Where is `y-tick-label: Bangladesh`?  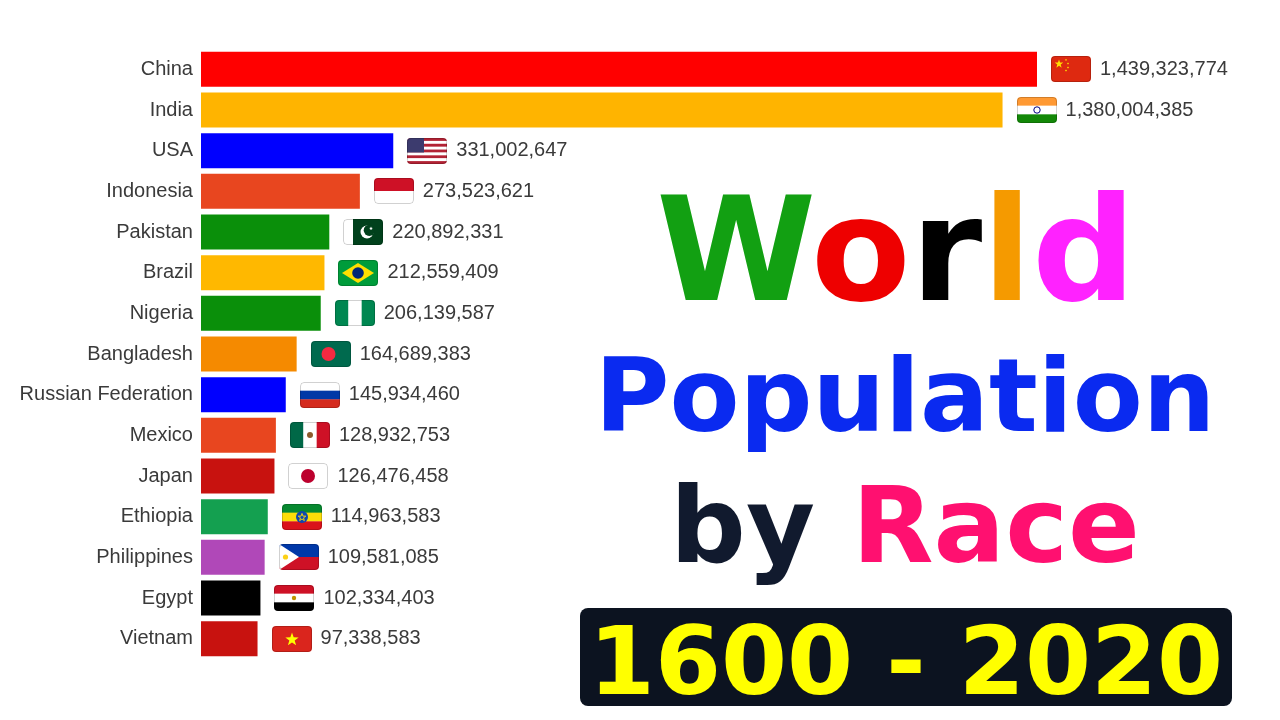
y-tick-label: Bangladesh is located at coordinates (140, 352).